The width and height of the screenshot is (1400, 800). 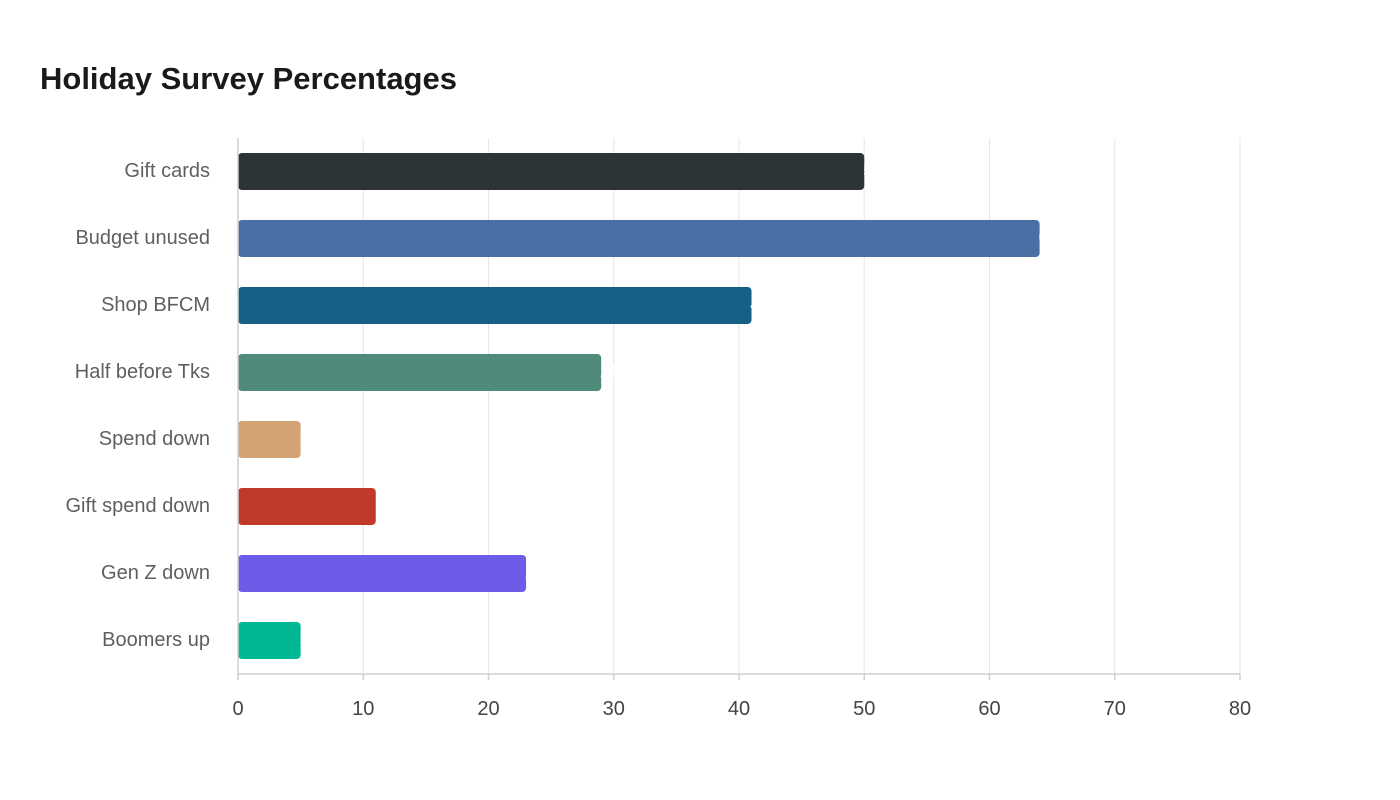 What do you see at coordinates (488, 709) in the screenshot?
I see `x-tick-label-2: 20` at bounding box center [488, 709].